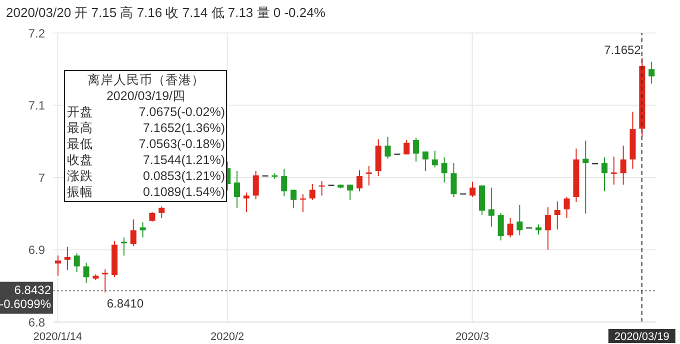 Image resolution: width=680 pixels, height=344 pixels. I want to click on y-tick-label: 7.1, so click(37, 105).